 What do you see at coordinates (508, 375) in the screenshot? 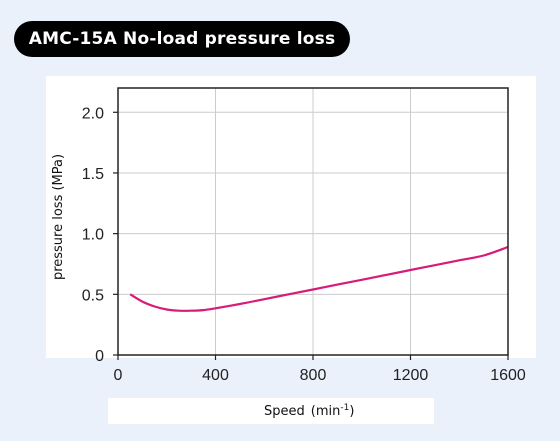
I see `x-tick-label: 1600` at bounding box center [508, 375].